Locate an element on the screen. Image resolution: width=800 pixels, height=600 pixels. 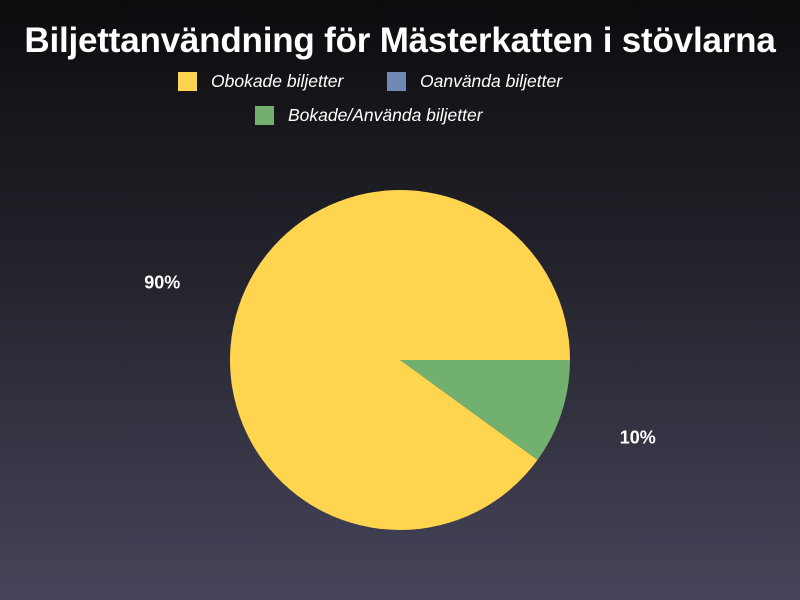
slice-value-label: 10% is located at coordinates (638, 437).